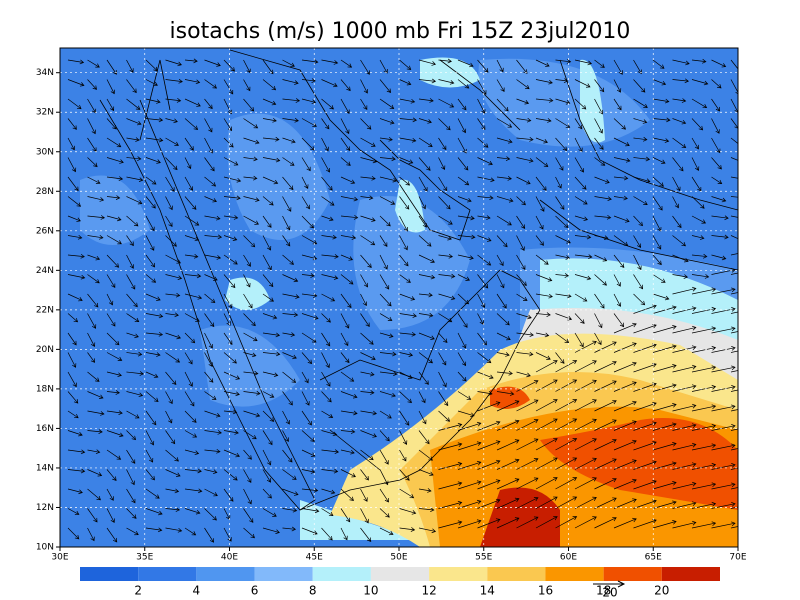  Describe the element at coordinates (313, 591) in the screenshot. I see `colorbar-label: 8` at that location.